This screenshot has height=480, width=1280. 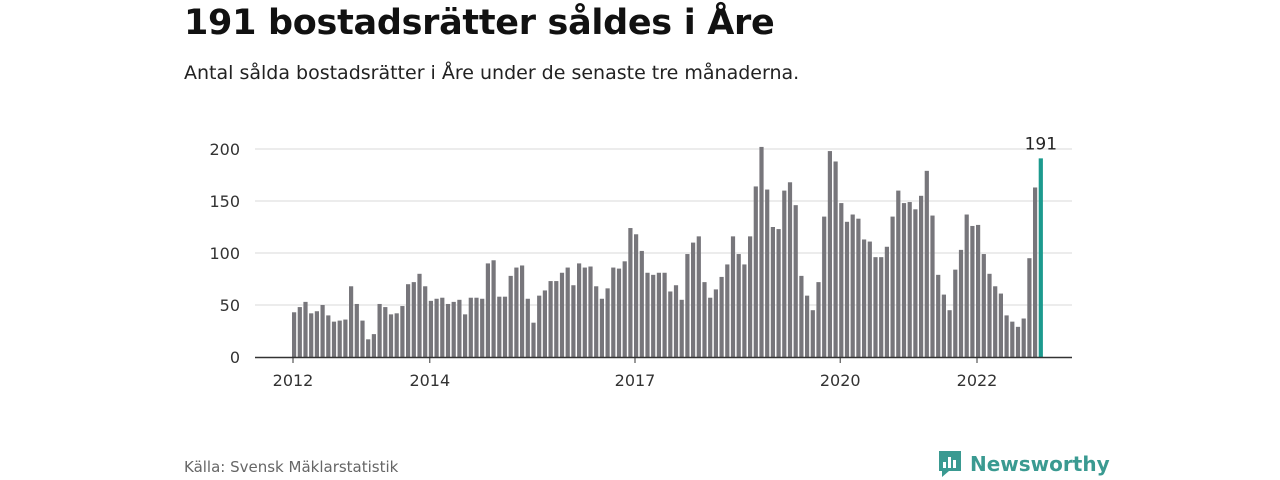 What do you see at coordinates (479, 23) in the screenshot?
I see `chart-title: 191 bostadsrätter såldes i Åre` at bounding box center [479, 23].